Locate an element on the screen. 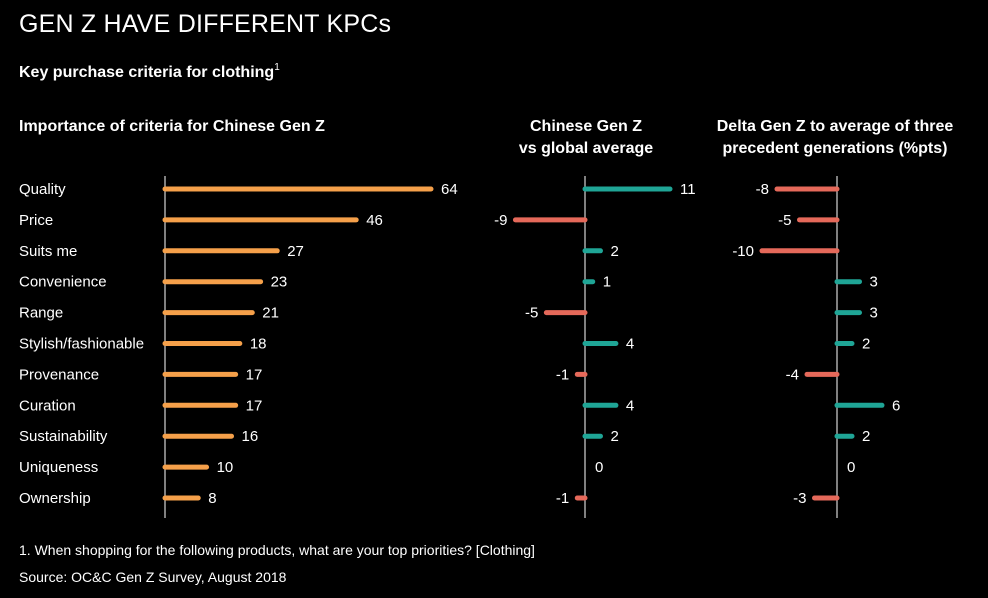  source-text: Source: OC&C Gen Z Survey, August 2018 is located at coordinates (153, 577).